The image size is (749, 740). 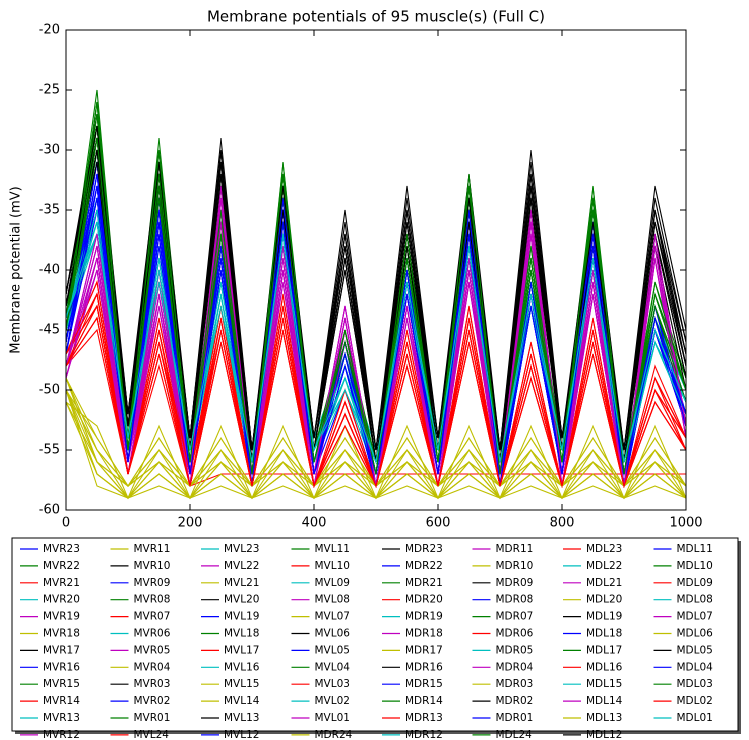 What do you see at coordinates (241, 684) in the screenshot?
I see `legend-label: MVL15` at bounding box center [241, 684].